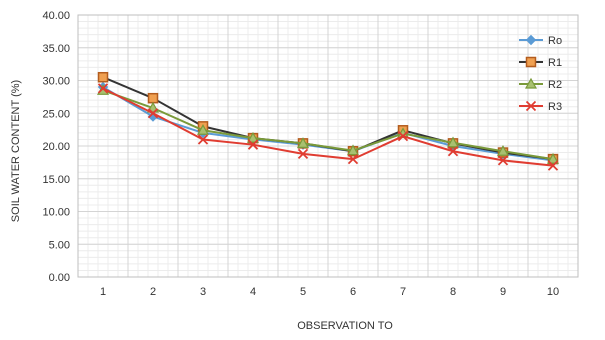  Describe the element at coordinates (56, 82) in the screenshot. I see `y-tick-label: 30.00` at that location.